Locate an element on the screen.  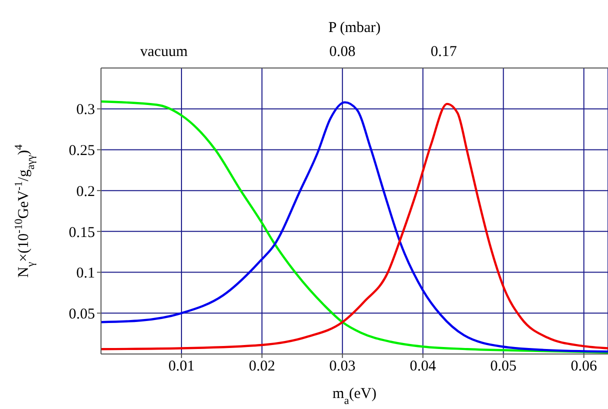
x-axis-title: m$_{a}$(eV) is located at coordinates (354, 396).